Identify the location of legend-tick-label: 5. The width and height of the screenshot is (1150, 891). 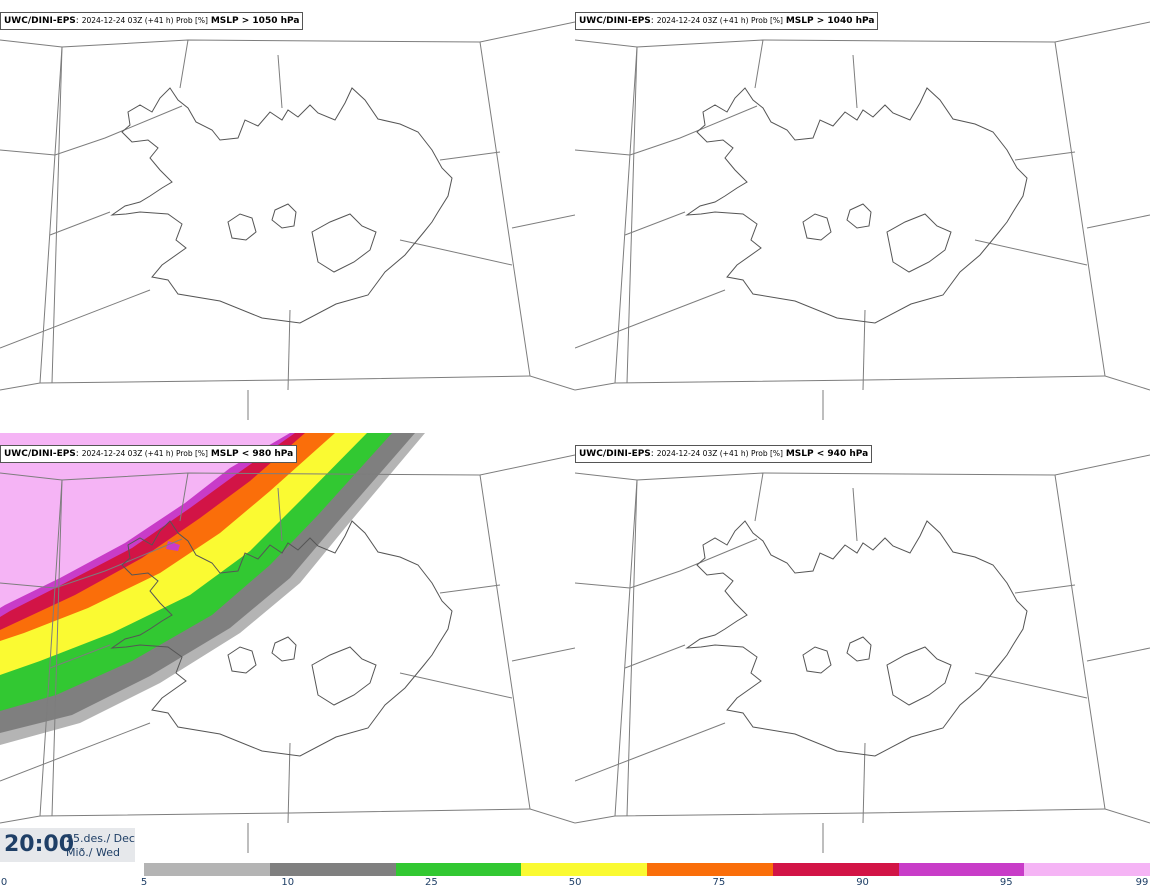
(144, 882).